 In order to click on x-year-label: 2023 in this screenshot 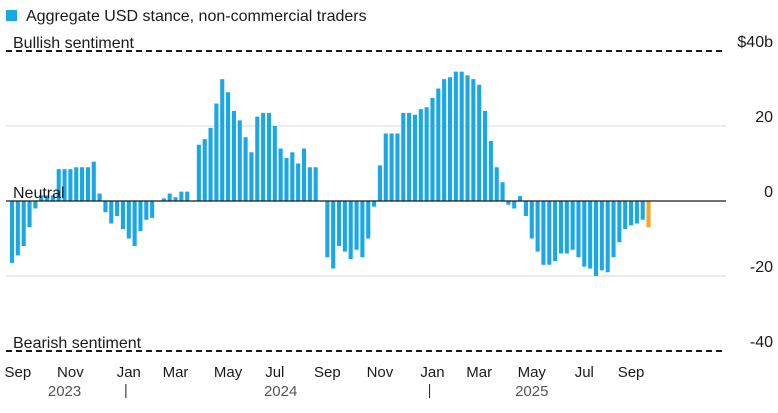, I will do `click(64, 391)`.